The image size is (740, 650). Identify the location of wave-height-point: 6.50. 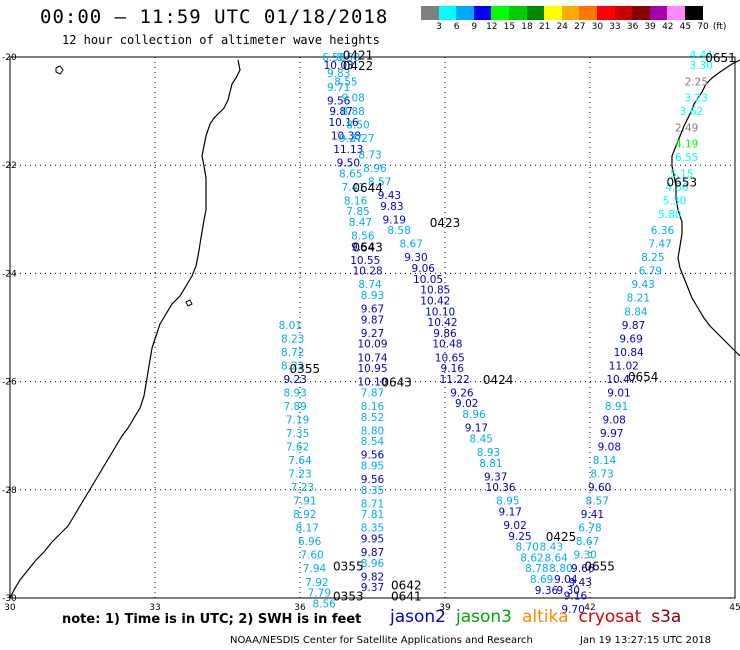
(333, 58).